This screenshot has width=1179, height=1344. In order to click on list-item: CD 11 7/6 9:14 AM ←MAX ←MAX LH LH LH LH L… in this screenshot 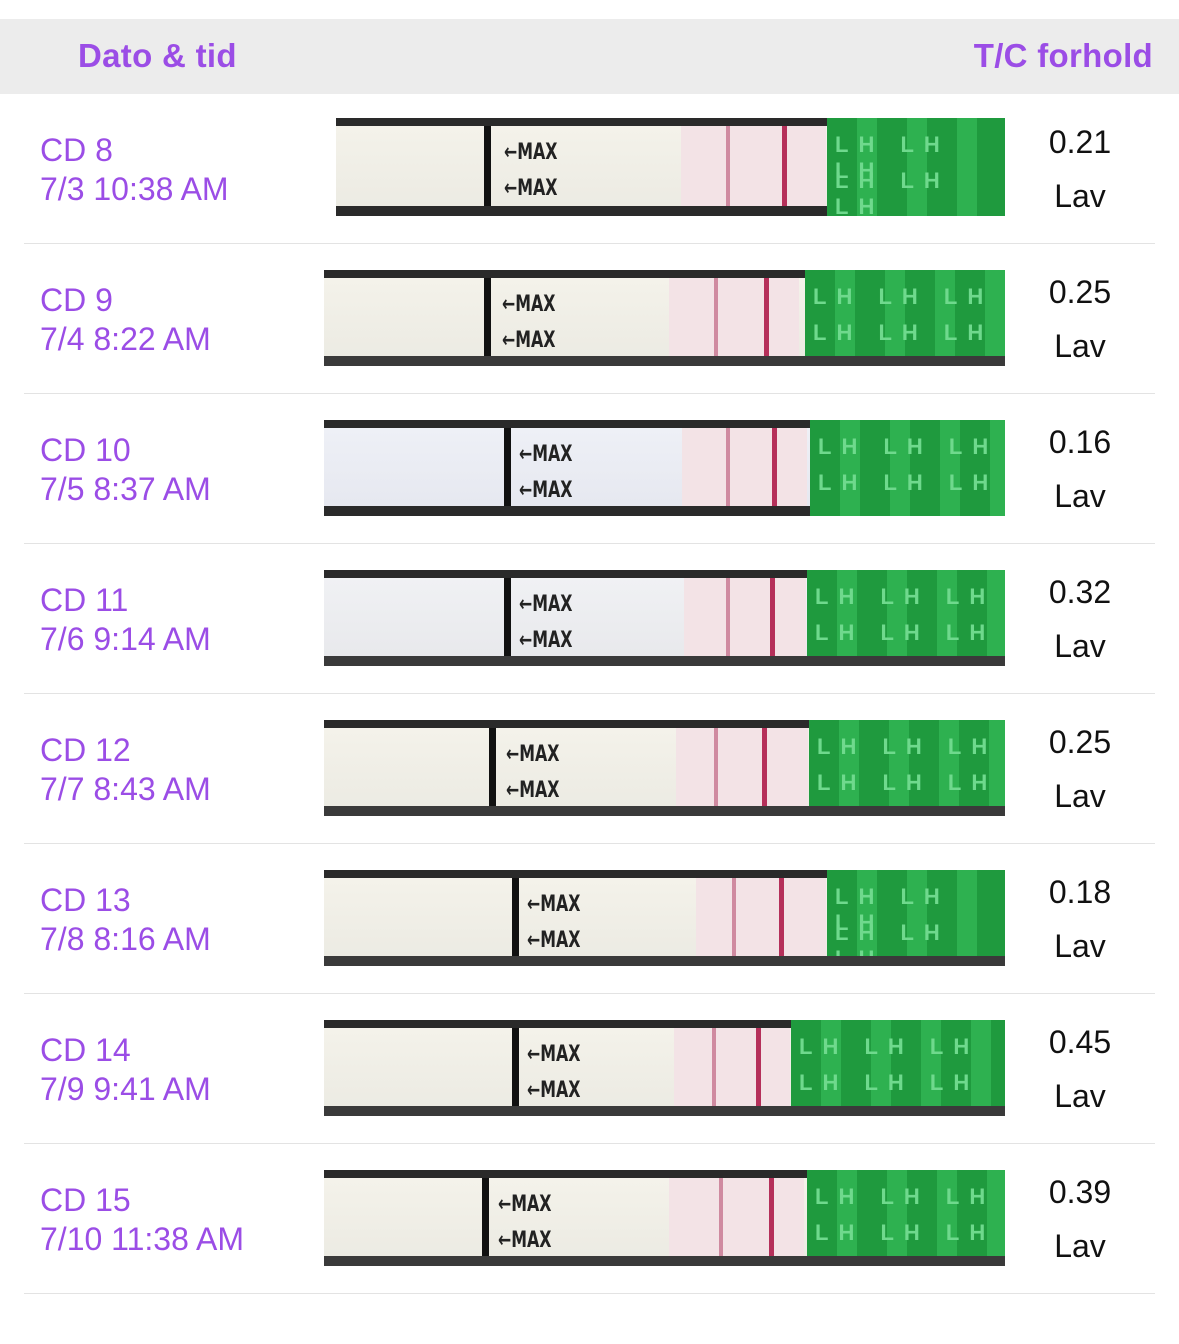, I will do `click(589, 619)`.